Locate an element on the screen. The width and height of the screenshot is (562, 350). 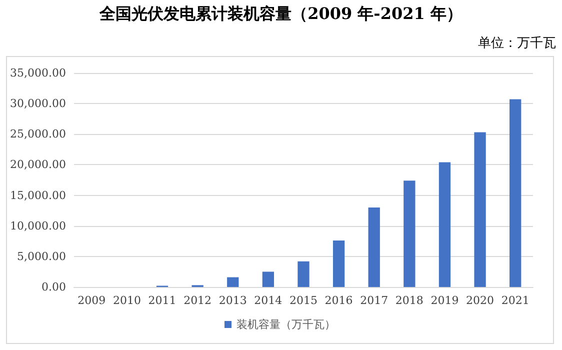
x-tick-label: 2013 is located at coordinates (232, 300).